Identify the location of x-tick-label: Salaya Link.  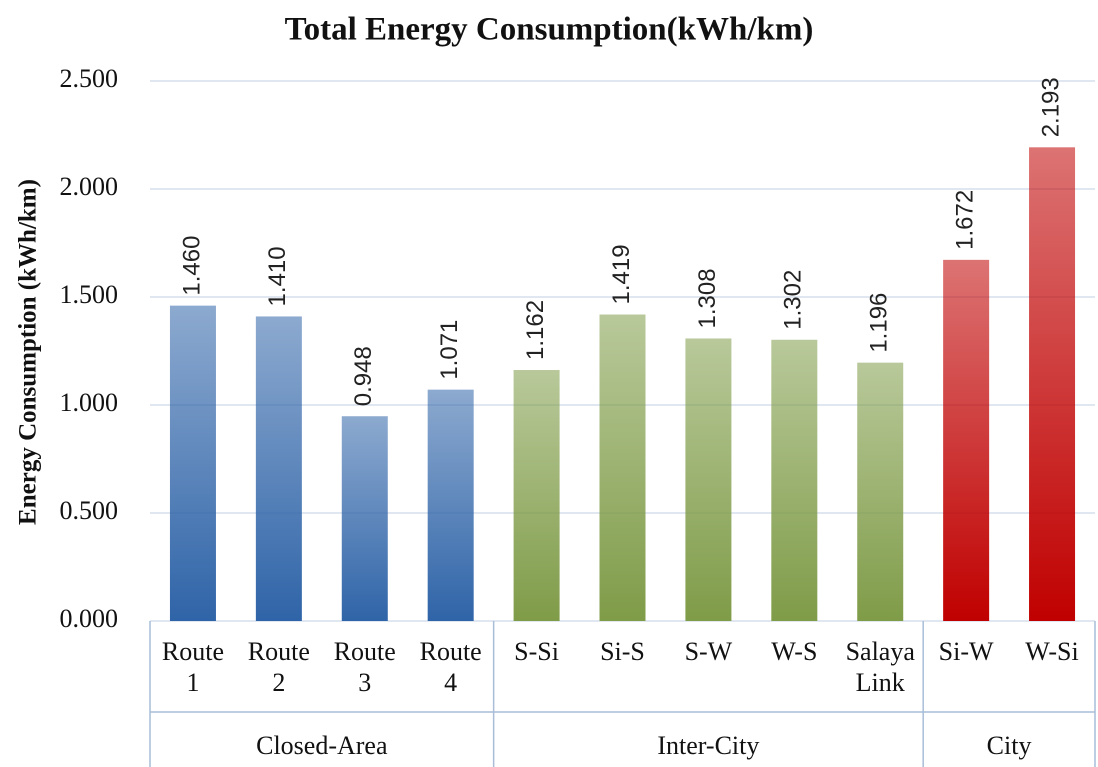
(880, 667).